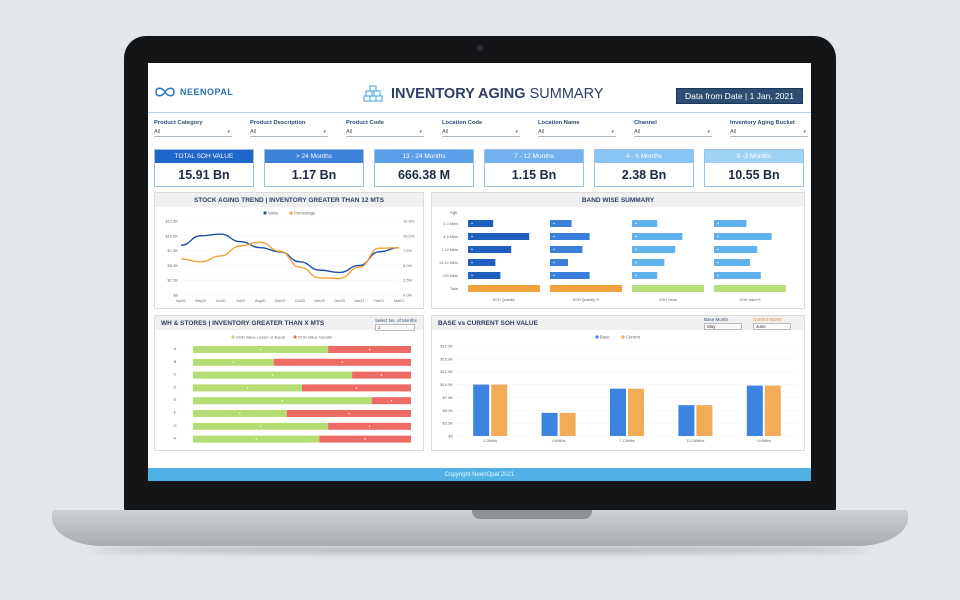 This screenshot has height=600, width=960. What do you see at coordinates (733, 132) in the screenshot?
I see `filter-value: All` at bounding box center [733, 132].